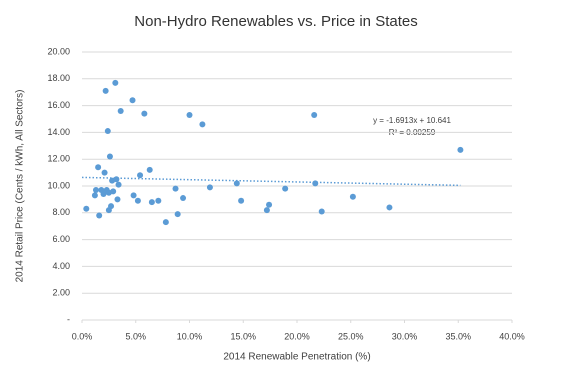 The width and height of the screenshot is (566, 378). I want to click on x-tick-label: 30.0%, so click(405, 336).